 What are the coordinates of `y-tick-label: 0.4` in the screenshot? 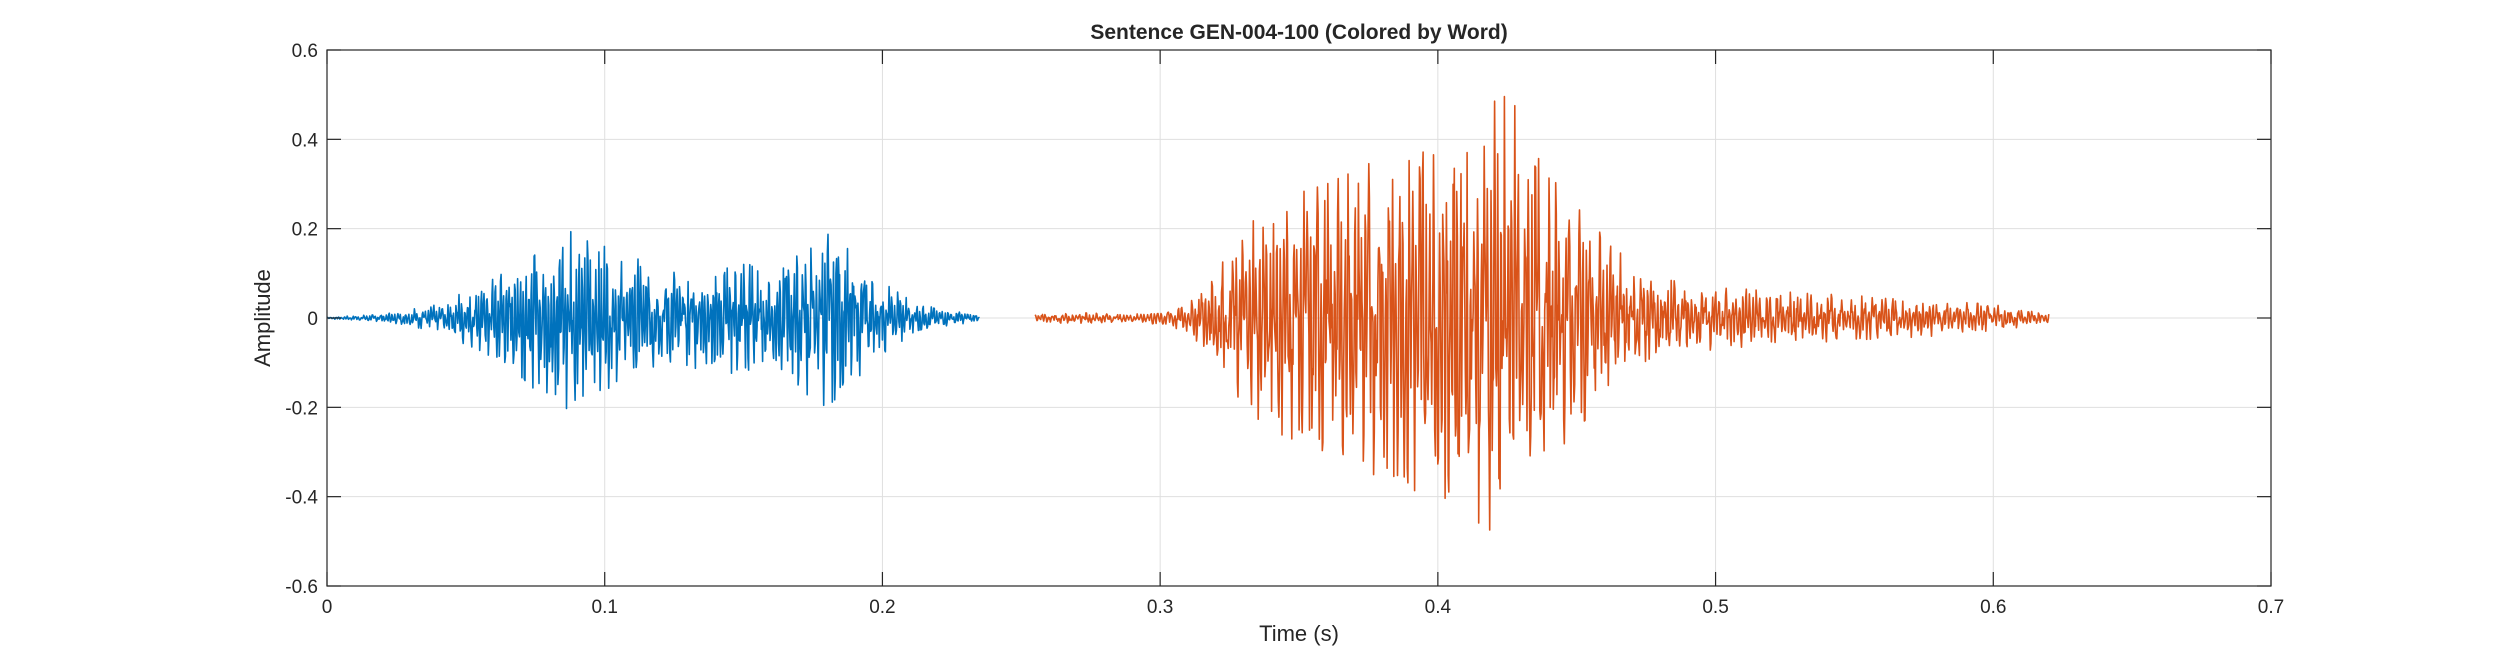 It's located at (305, 140).